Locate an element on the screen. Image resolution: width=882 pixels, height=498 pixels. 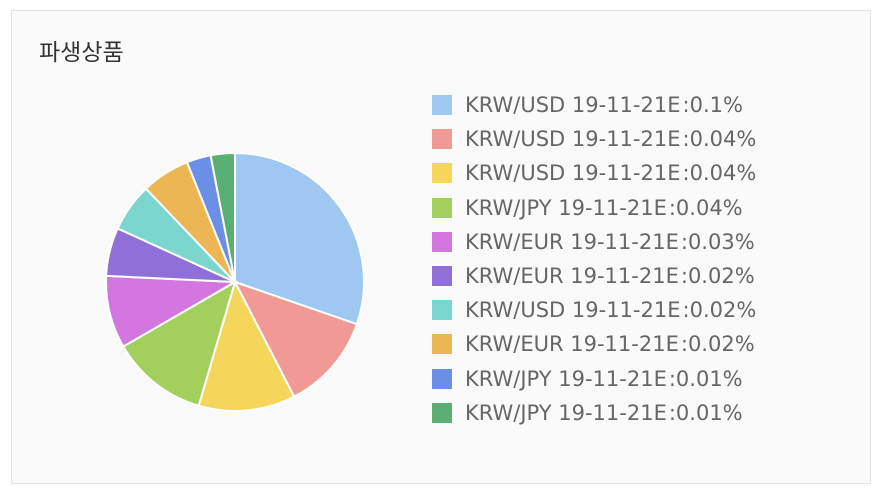
legend-item-6: KRW/EUR 19-11-21E : 0.02% is located at coordinates (594, 276).